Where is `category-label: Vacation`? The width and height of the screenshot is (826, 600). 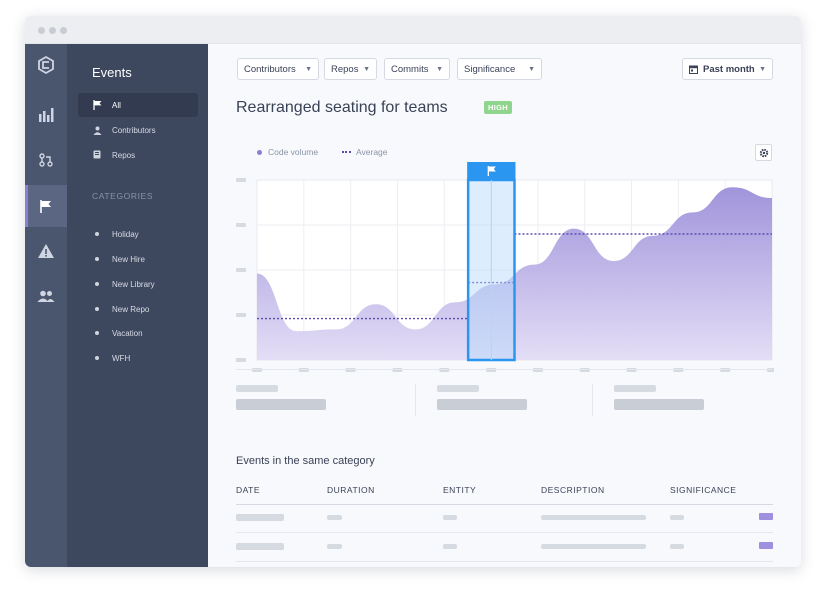 category-label: Vacation is located at coordinates (127, 333).